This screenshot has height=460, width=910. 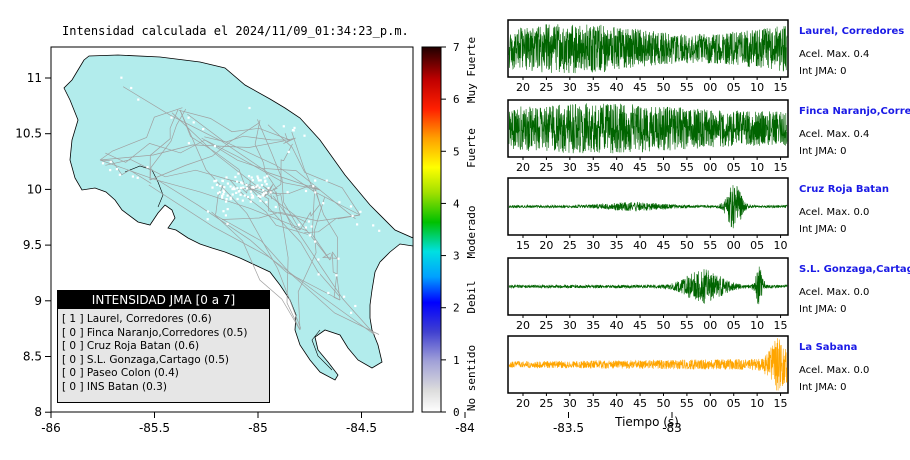 What do you see at coordinates (854, 111) in the screenshot?
I see `station-name: Finca Naranjo,Corredores` at bounding box center [854, 111].